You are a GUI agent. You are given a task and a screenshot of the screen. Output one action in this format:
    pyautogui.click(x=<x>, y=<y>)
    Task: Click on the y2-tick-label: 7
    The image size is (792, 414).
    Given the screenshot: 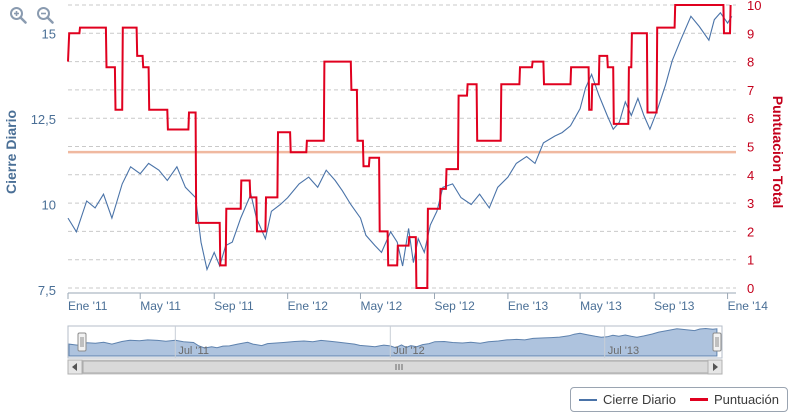 What is the action you would take?
    pyautogui.click(x=750, y=90)
    